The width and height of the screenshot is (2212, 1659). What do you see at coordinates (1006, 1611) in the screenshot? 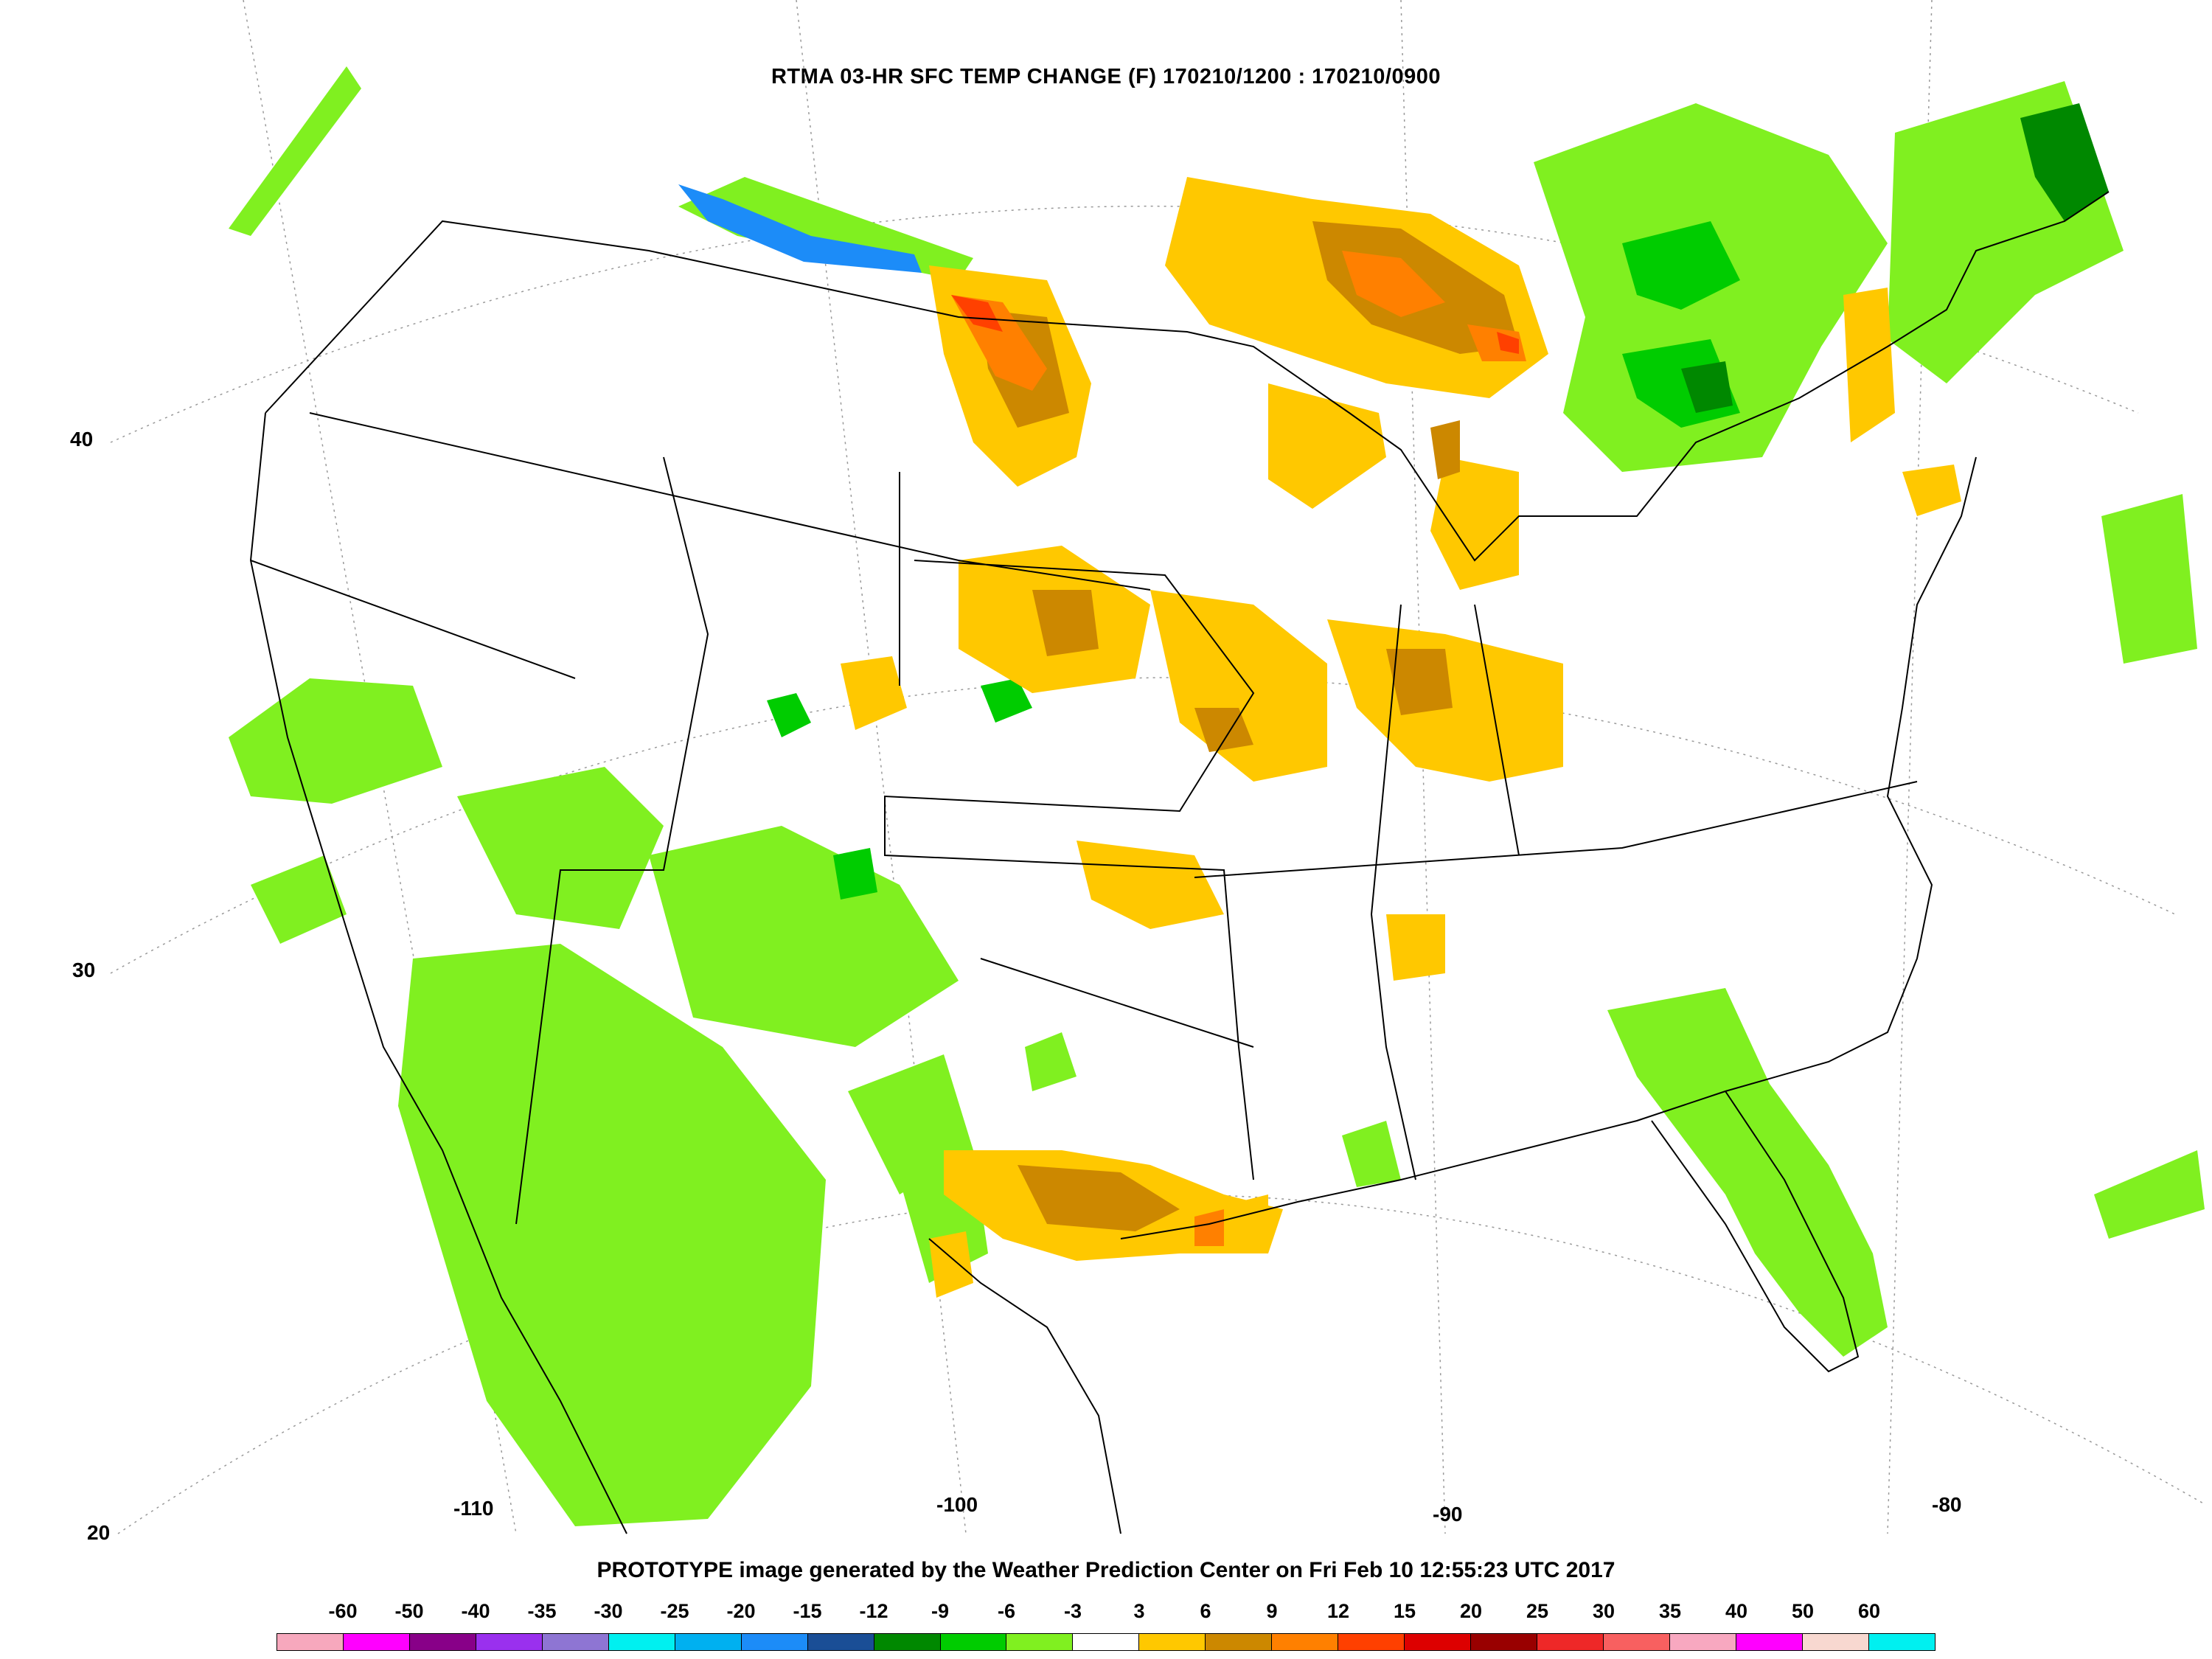
I see `legend-label: -6` at bounding box center [1006, 1611].